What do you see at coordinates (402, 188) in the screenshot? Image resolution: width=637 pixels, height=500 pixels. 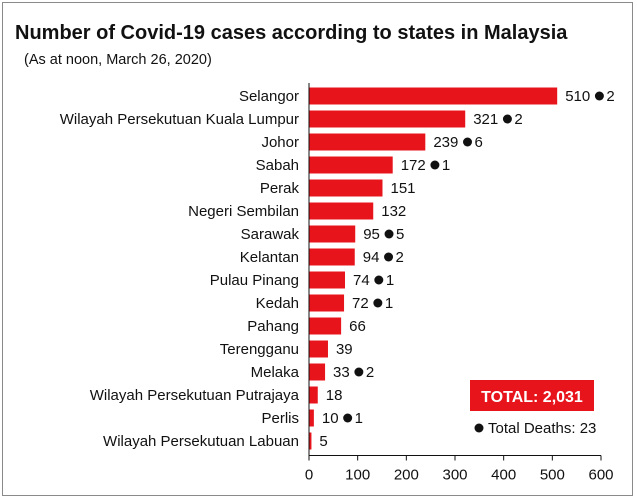 I see `value-label: 151` at bounding box center [402, 188].